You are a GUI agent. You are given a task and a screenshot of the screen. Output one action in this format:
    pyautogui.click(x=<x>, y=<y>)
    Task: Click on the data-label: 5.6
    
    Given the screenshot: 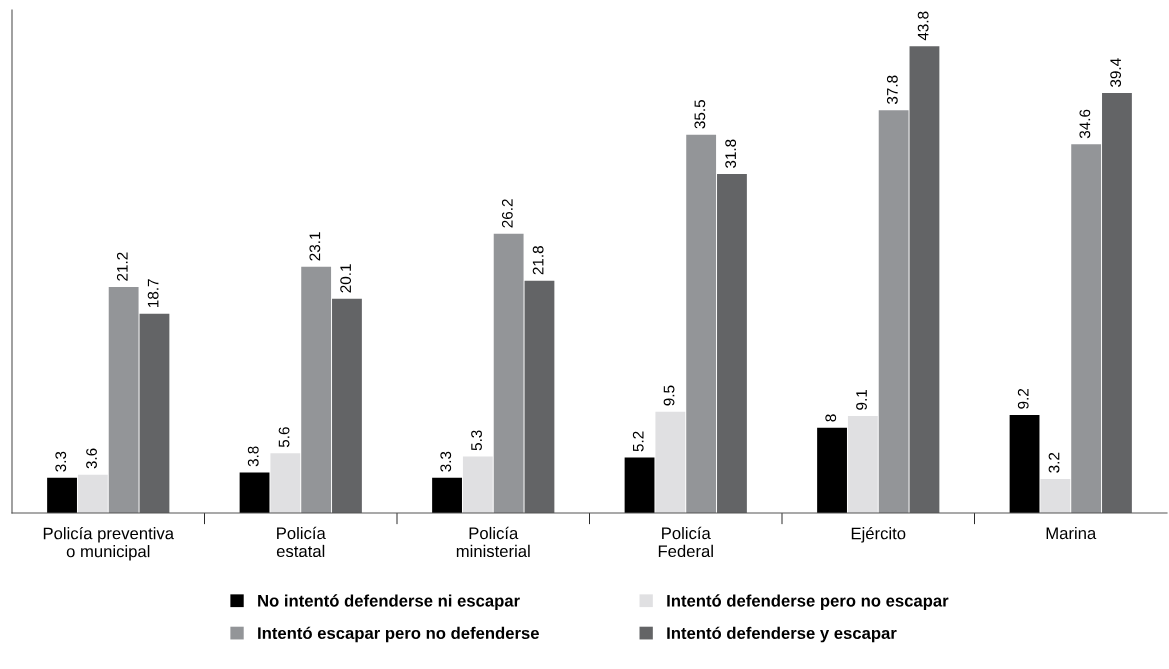 What is the action you would take?
    pyautogui.click(x=284, y=437)
    